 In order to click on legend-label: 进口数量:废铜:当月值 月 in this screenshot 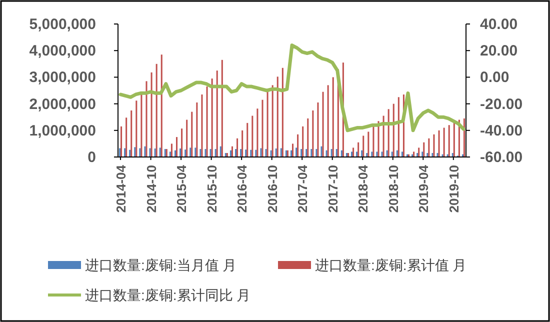, I will do `click(161, 265)`.